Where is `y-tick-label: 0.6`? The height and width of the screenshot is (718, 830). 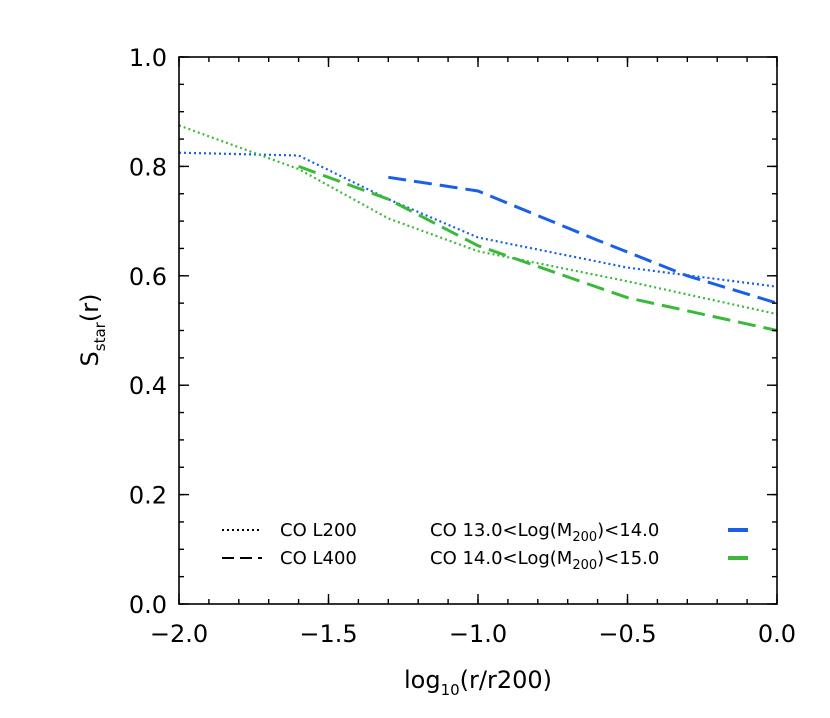 y-tick-label: 0.6 is located at coordinates (148, 277).